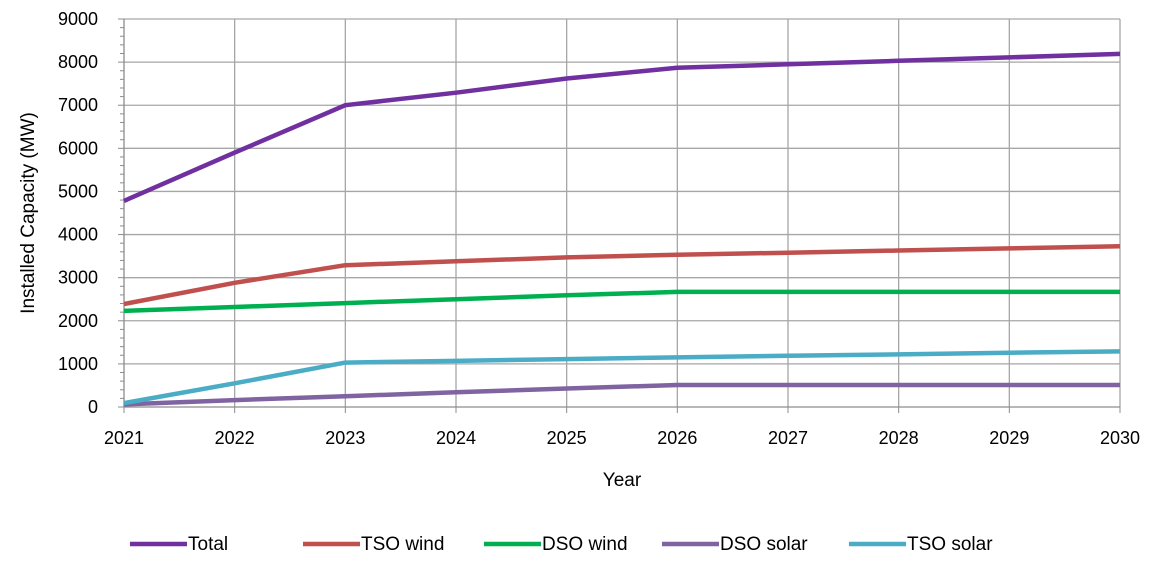 Image resolution: width=1150 pixels, height=562 pixels. I want to click on legend-label: Total, so click(208, 544).